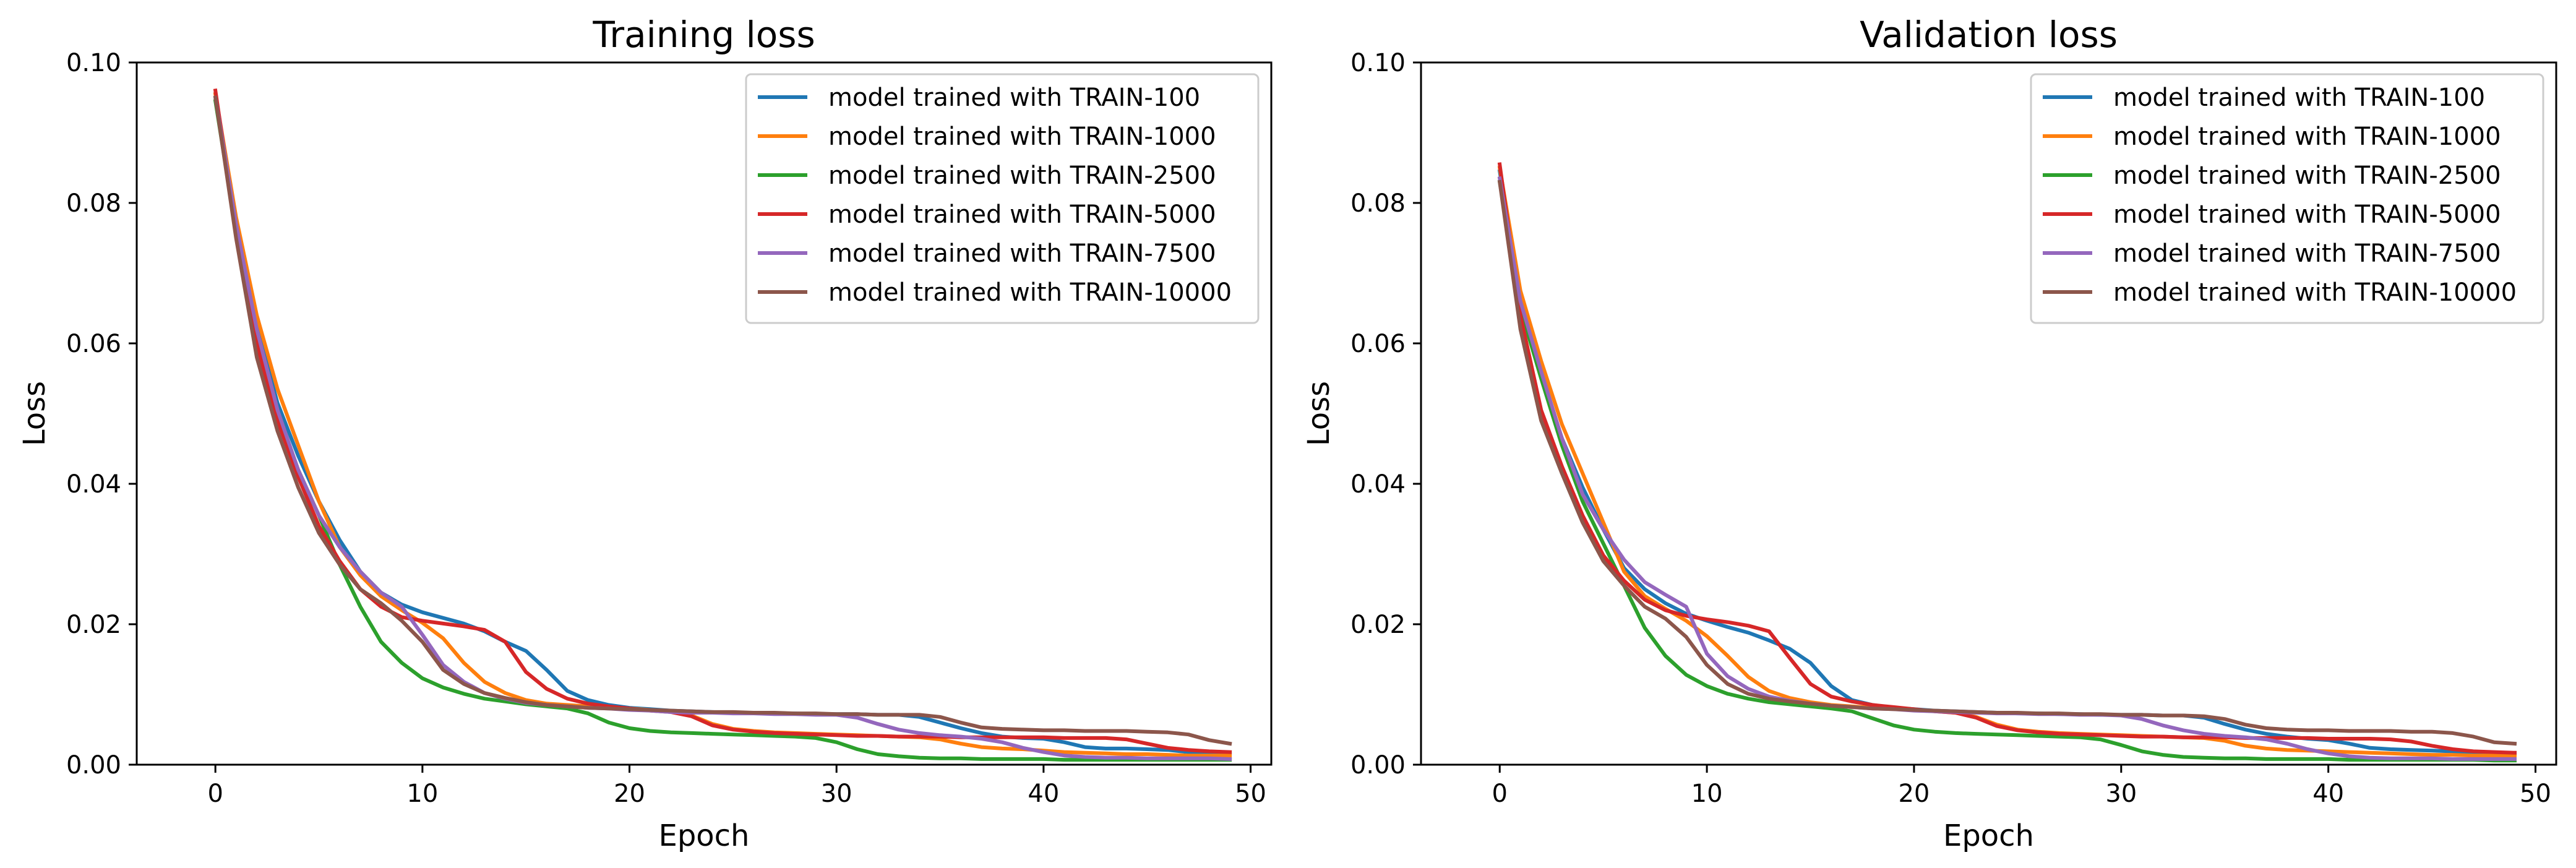  What do you see at coordinates (1989, 35) in the screenshot?
I see `chart-title: Validation loss` at bounding box center [1989, 35].